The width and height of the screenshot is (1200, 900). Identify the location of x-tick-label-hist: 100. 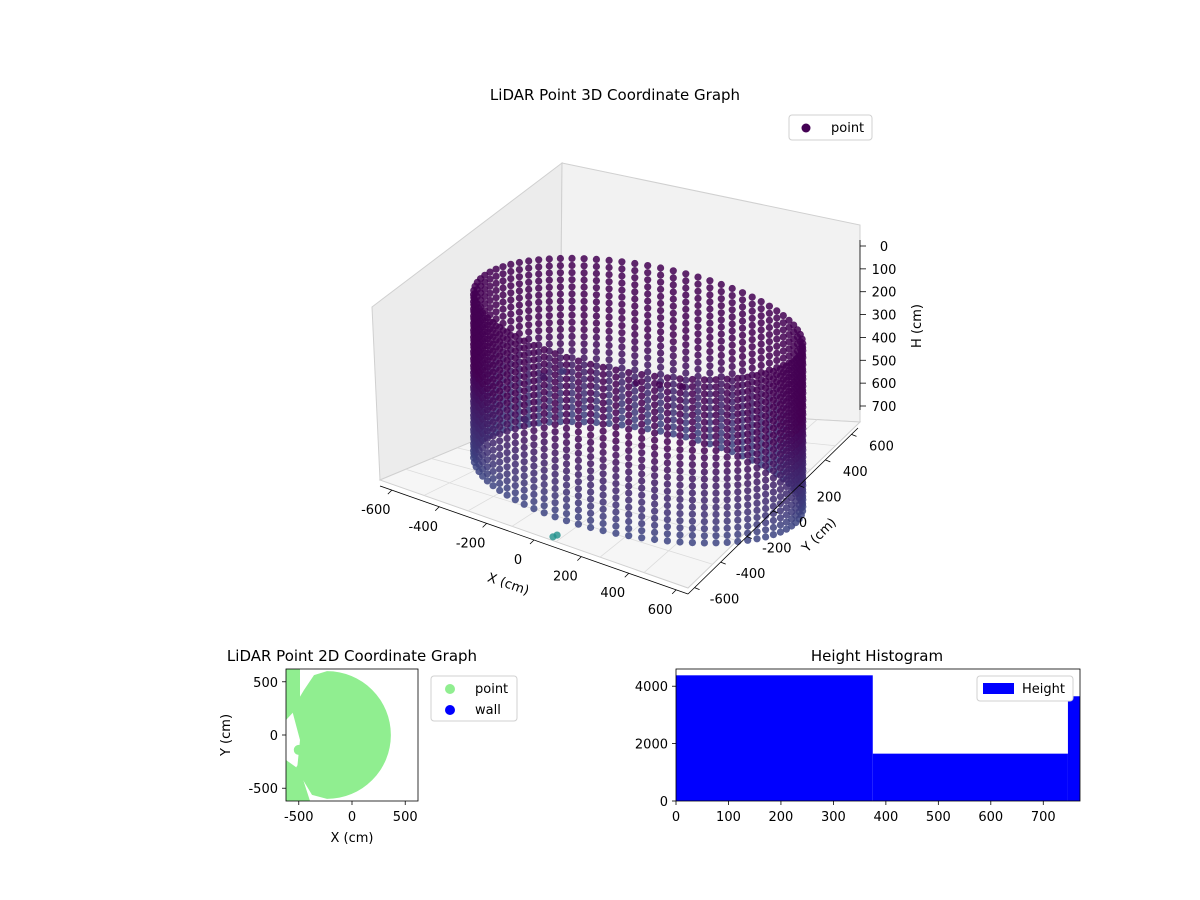
(728, 817).